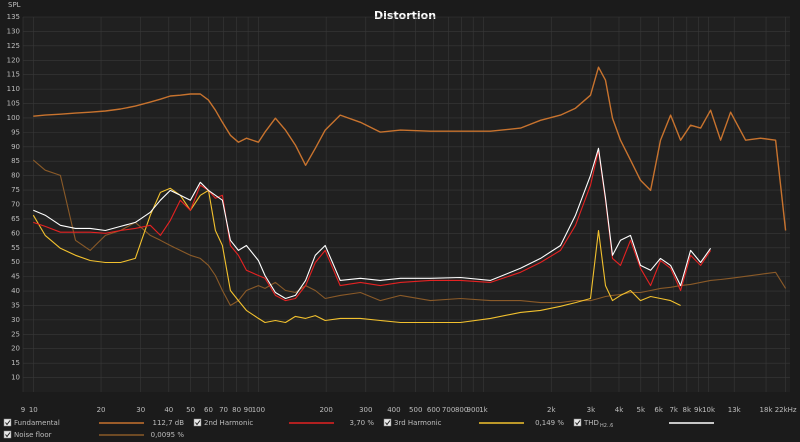  I want to click on y-tick-label: 40, so click(15, 291).